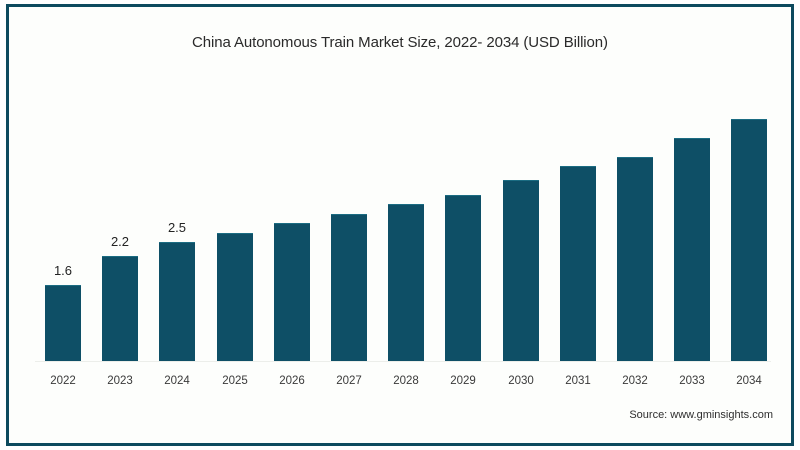  What do you see at coordinates (349, 381) in the screenshot?
I see `x-axis-tick-label: 2027` at bounding box center [349, 381].